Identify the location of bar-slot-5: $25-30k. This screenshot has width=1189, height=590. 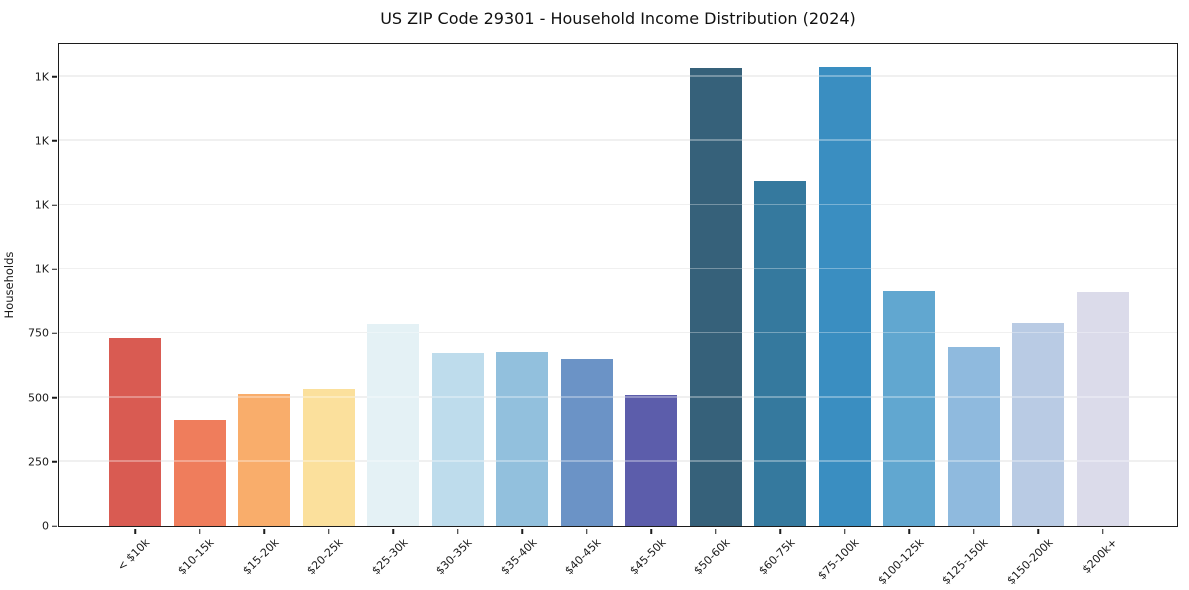
(393, 310).